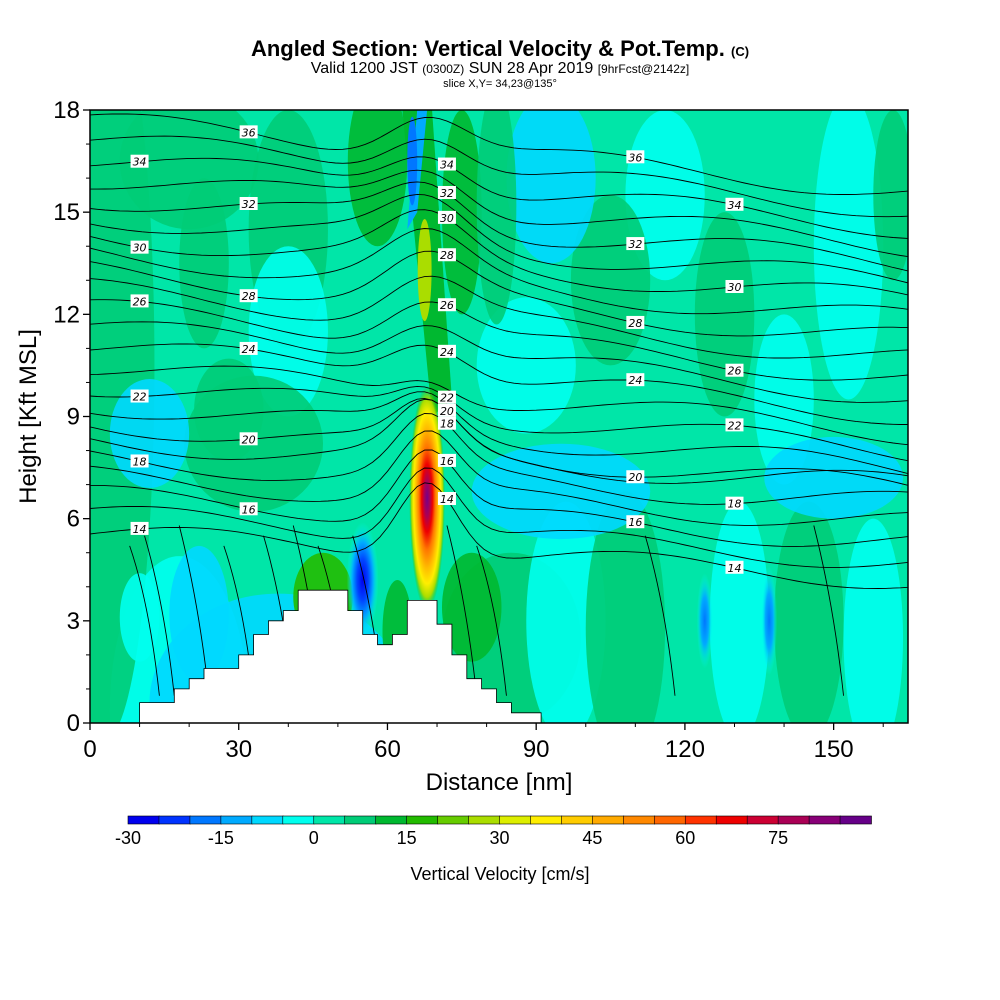 The height and width of the screenshot is (1000, 1000). I want to click on contour-label: 20, so click(248, 439).